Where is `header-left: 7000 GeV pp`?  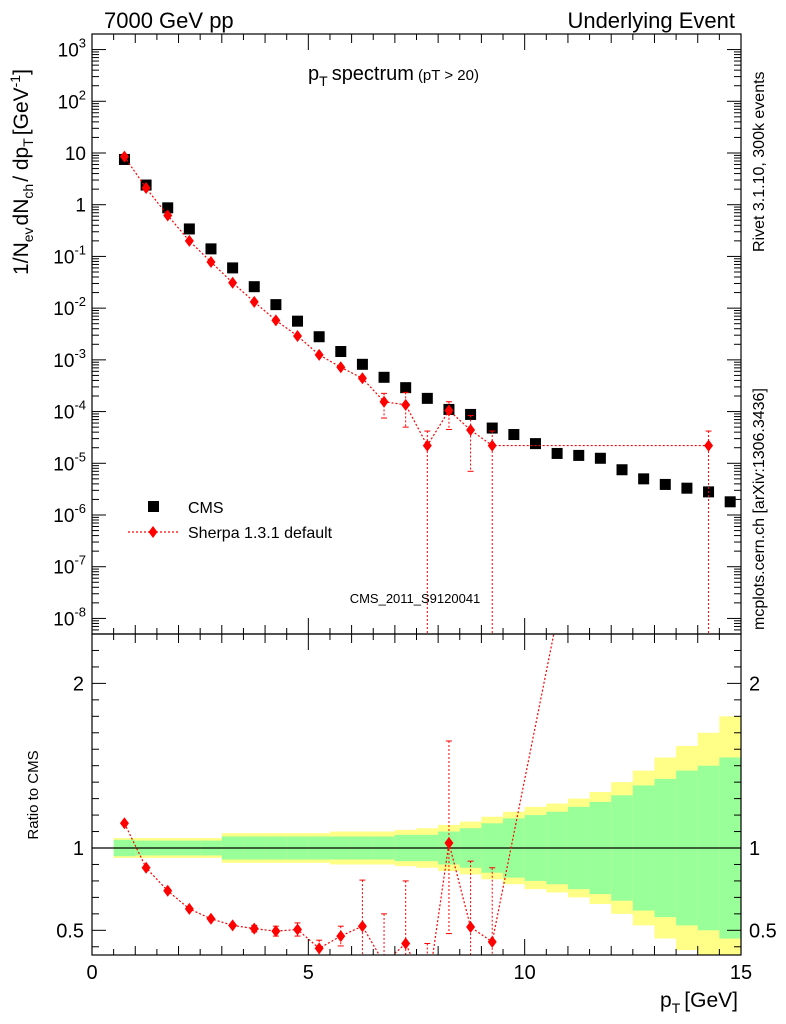 header-left: 7000 GeV pp is located at coordinates (169, 20).